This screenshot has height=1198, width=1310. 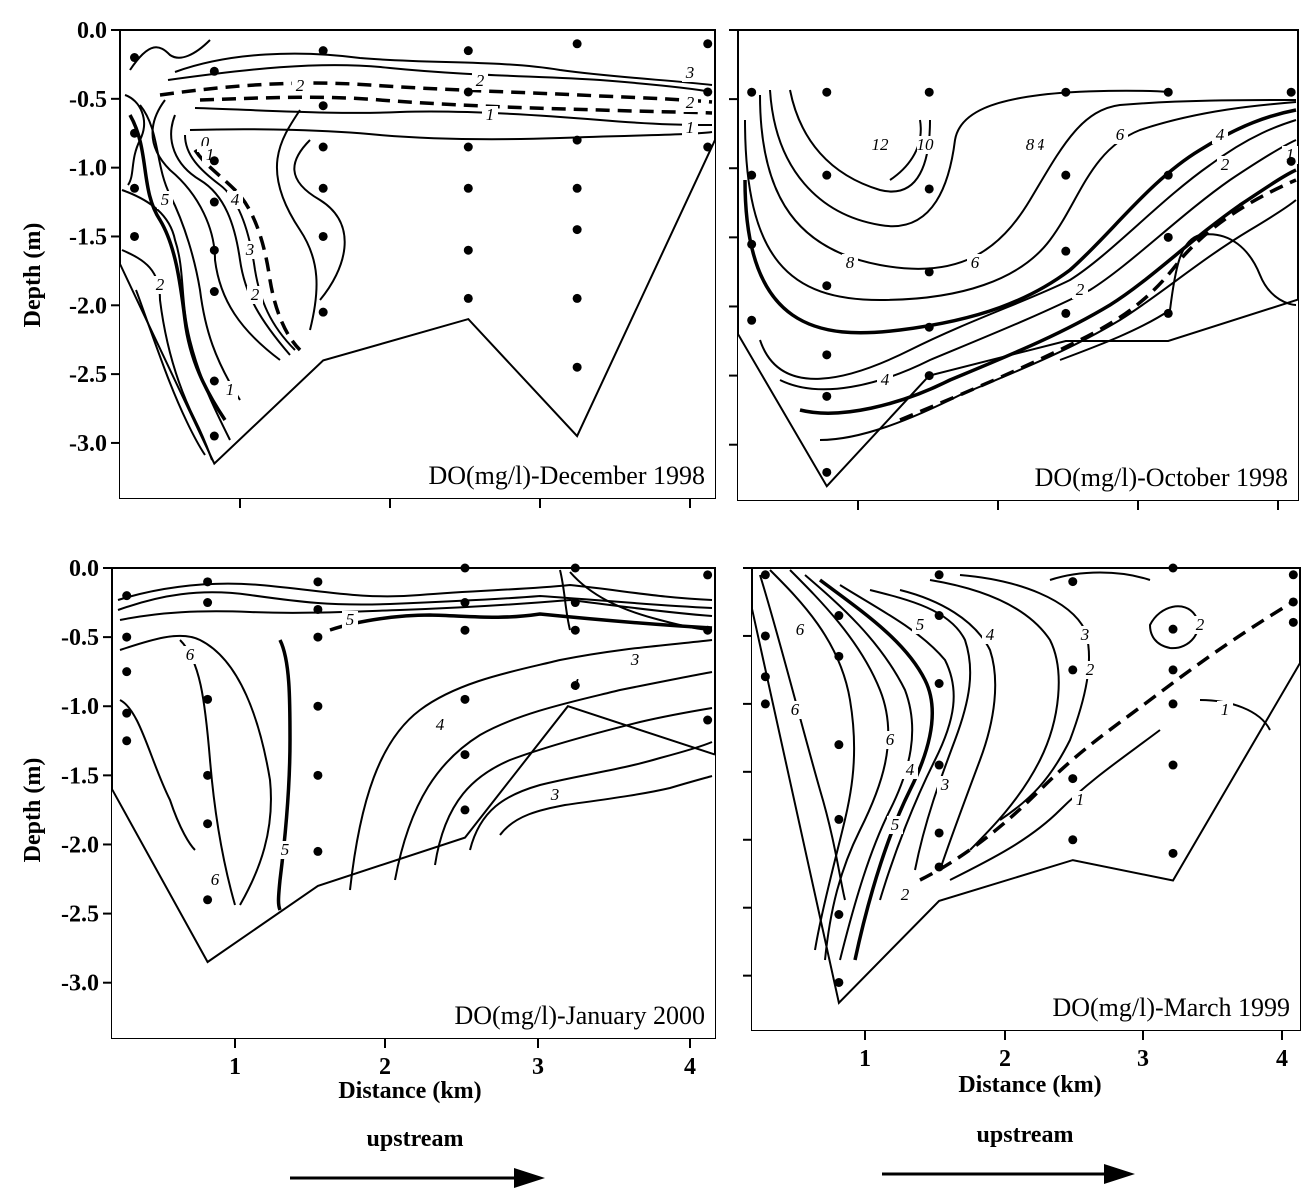 What do you see at coordinates (881, 144) in the screenshot?
I see `contour-label: 12` at bounding box center [881, 144].